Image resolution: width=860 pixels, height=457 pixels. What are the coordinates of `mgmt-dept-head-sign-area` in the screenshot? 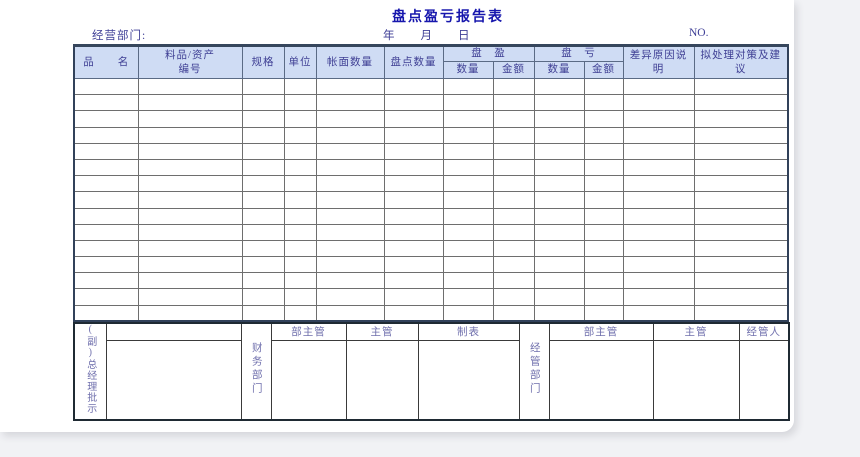 It's located at (601, 380).